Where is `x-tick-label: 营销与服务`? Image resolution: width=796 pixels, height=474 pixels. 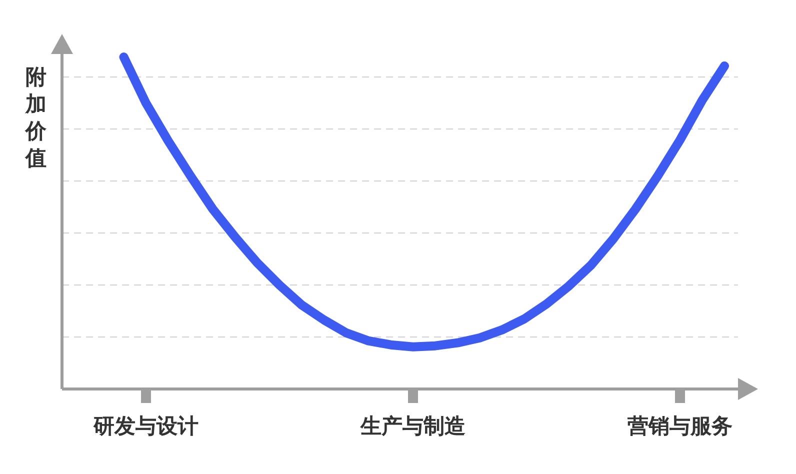 x-tick-label: 营销与服务 is located at coordinates (679, 426).